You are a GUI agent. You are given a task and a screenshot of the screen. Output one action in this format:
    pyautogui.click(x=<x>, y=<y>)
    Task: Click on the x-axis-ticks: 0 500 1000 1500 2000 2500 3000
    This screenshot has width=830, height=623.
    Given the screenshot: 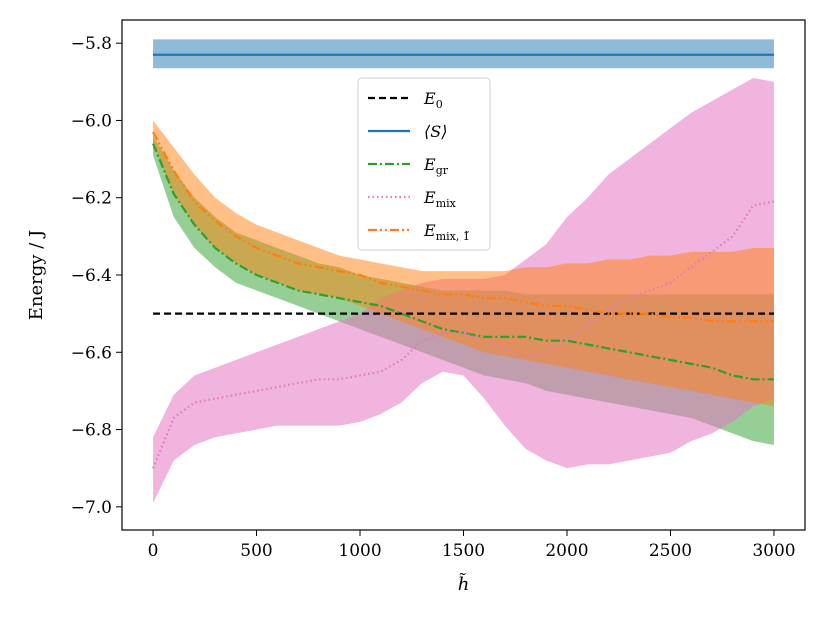 What is the action you would take?
    pyautogui.click(x=472, y=545)
    